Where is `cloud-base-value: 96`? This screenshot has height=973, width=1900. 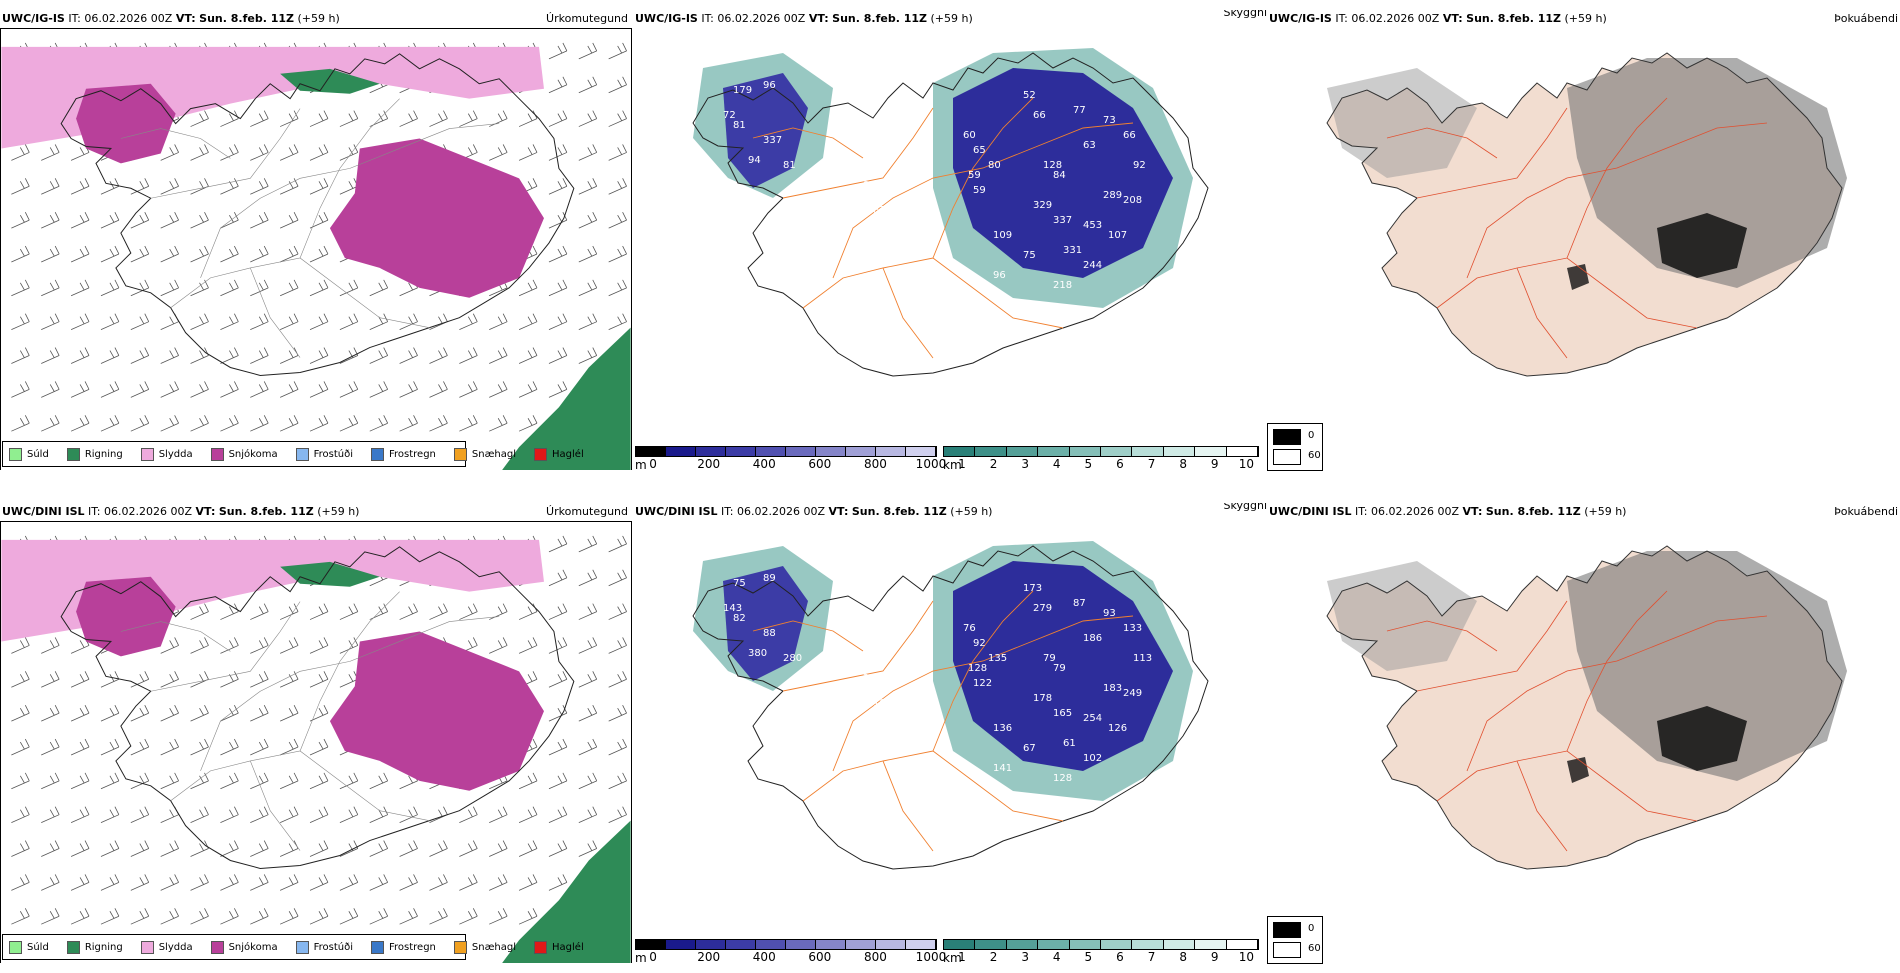
cloud-base-value: 96 is located at coordinates (999, 275).